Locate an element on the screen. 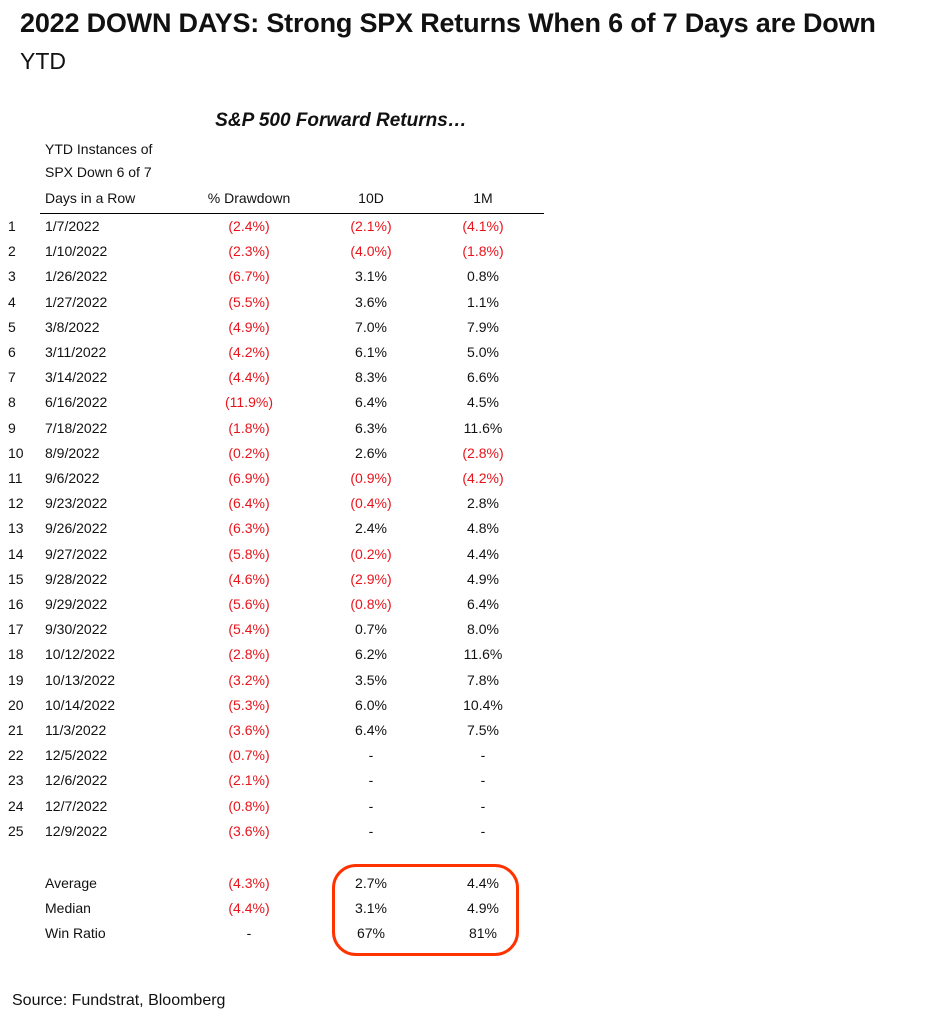 This screenshot has width=938, height=1024. row-return-1m: 1.1% is located at coordinates (483, 301).